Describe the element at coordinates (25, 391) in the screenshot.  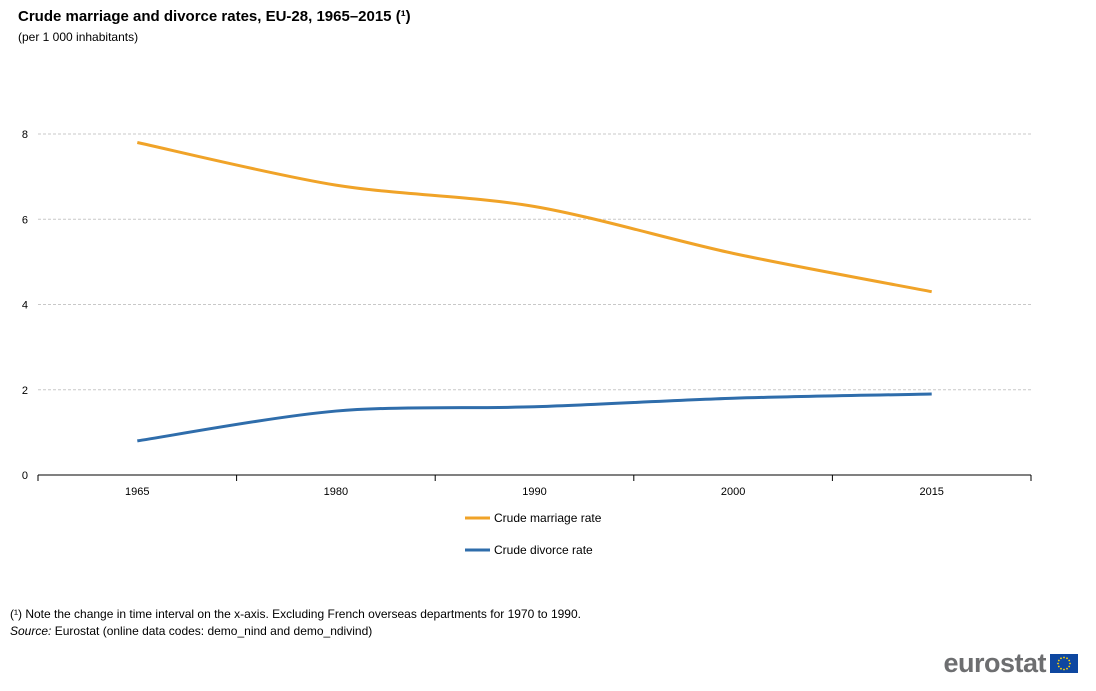
I see `y-tick-label-2: 2` at that location.